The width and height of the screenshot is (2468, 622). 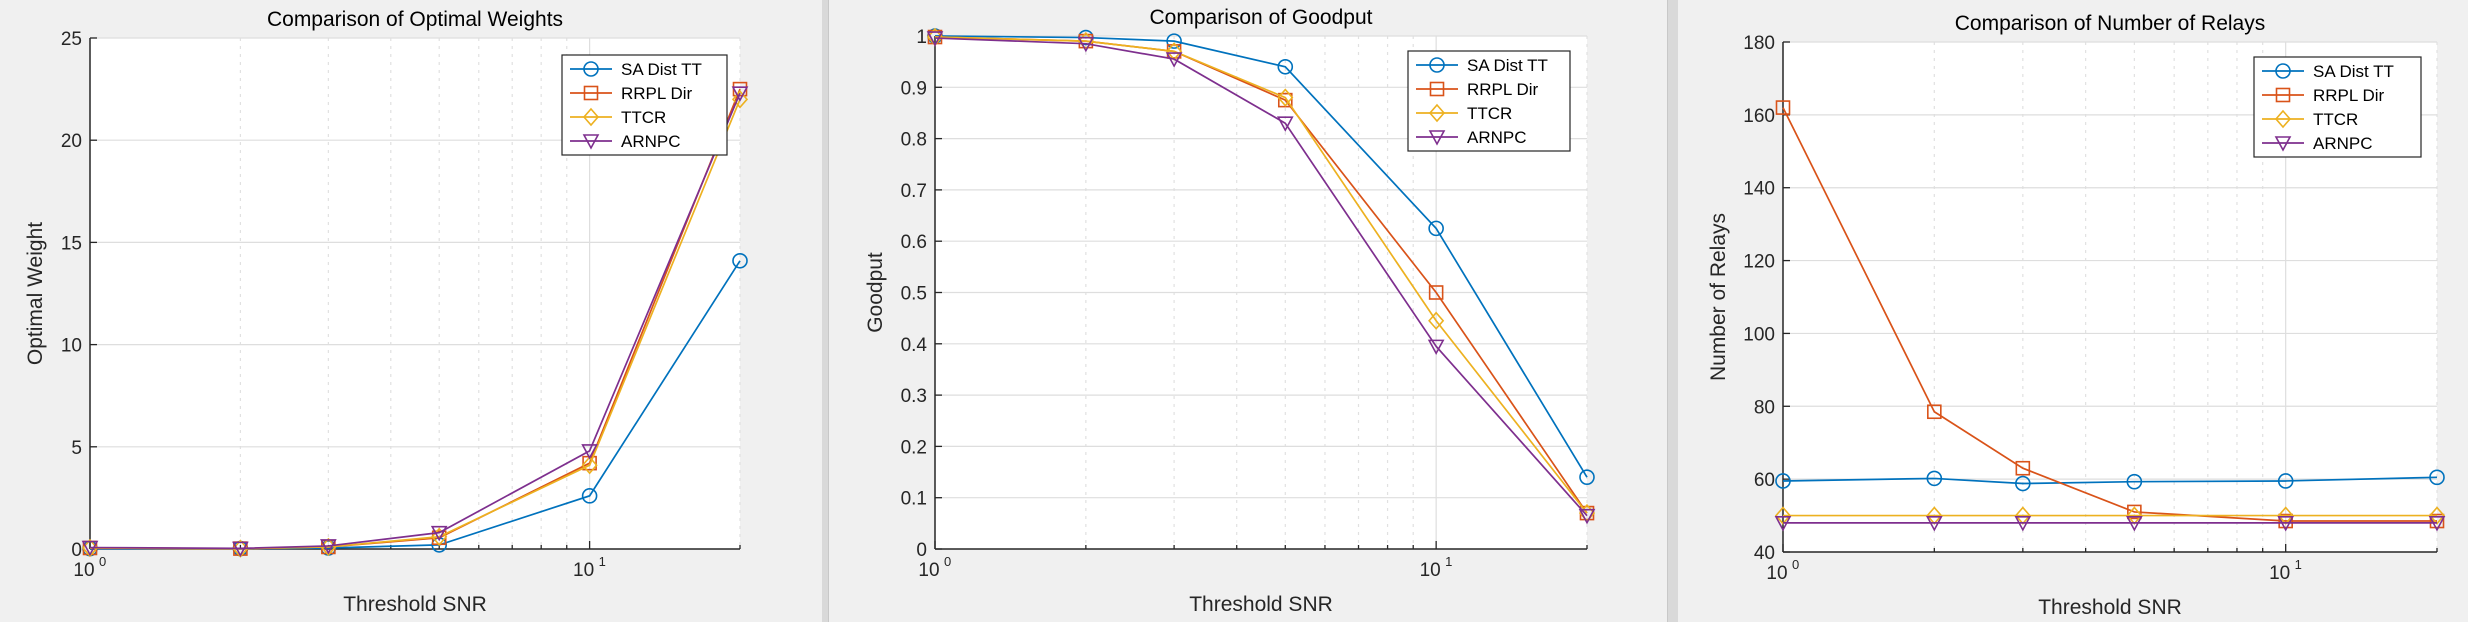 I want to click on y-tick-label: 15, so click(x=71, y=243).